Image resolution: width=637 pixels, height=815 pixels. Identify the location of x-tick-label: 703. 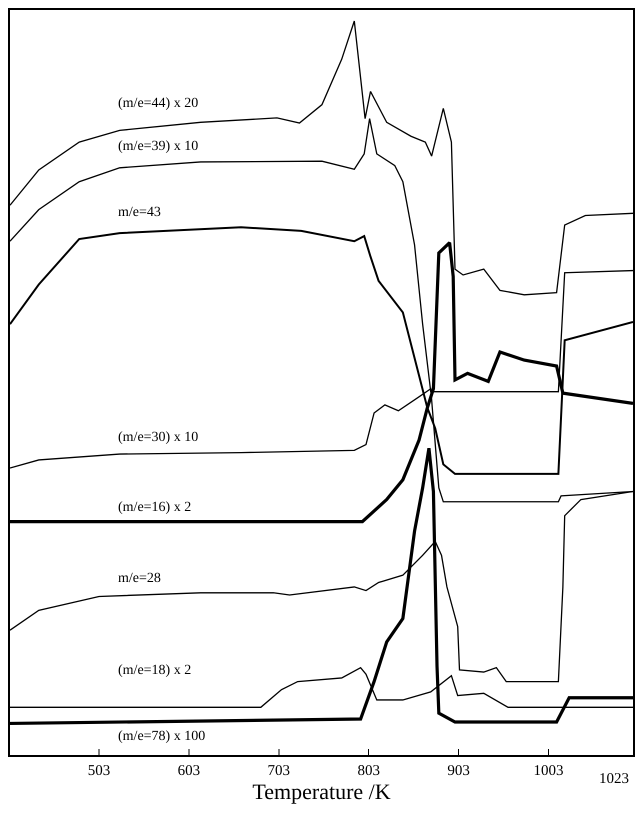
(279, 771).